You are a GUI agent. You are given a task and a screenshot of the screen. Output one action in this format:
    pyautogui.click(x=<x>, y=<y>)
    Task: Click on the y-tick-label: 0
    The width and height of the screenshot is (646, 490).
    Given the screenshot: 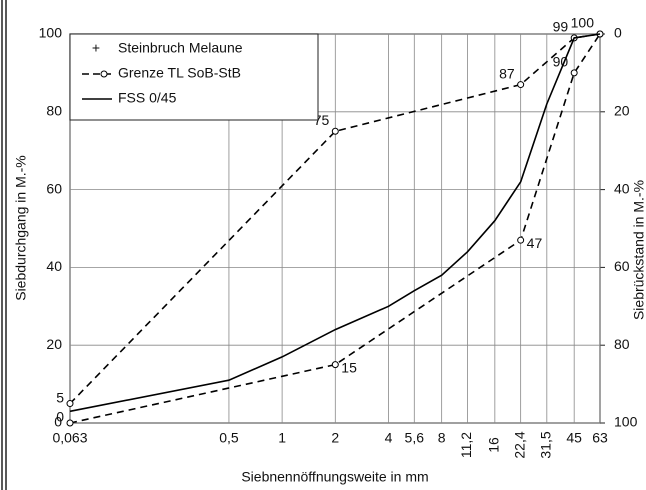 What is the action you would take?
    pyautogui.click(x=58, y=422)
    